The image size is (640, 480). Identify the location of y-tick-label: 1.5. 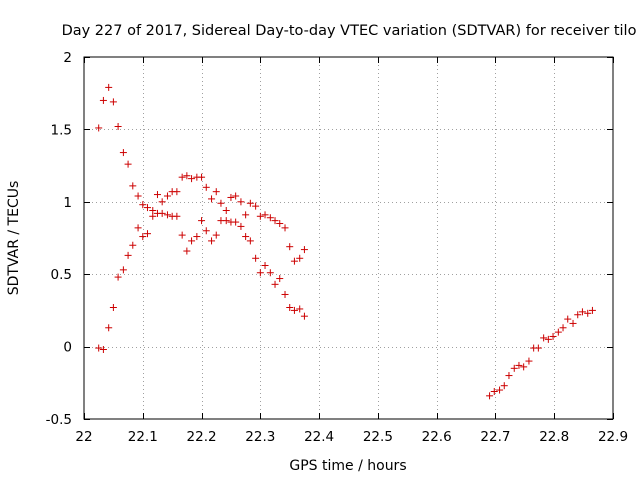
(61, 130).